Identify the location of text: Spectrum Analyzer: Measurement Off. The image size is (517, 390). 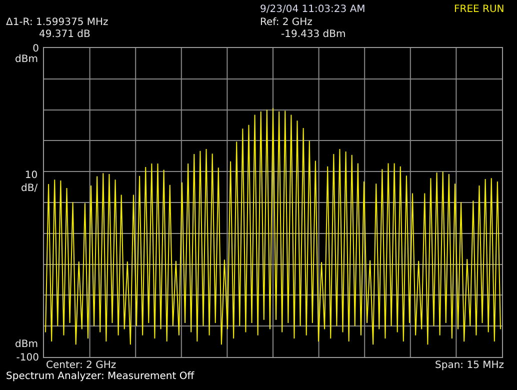
(101, 376).